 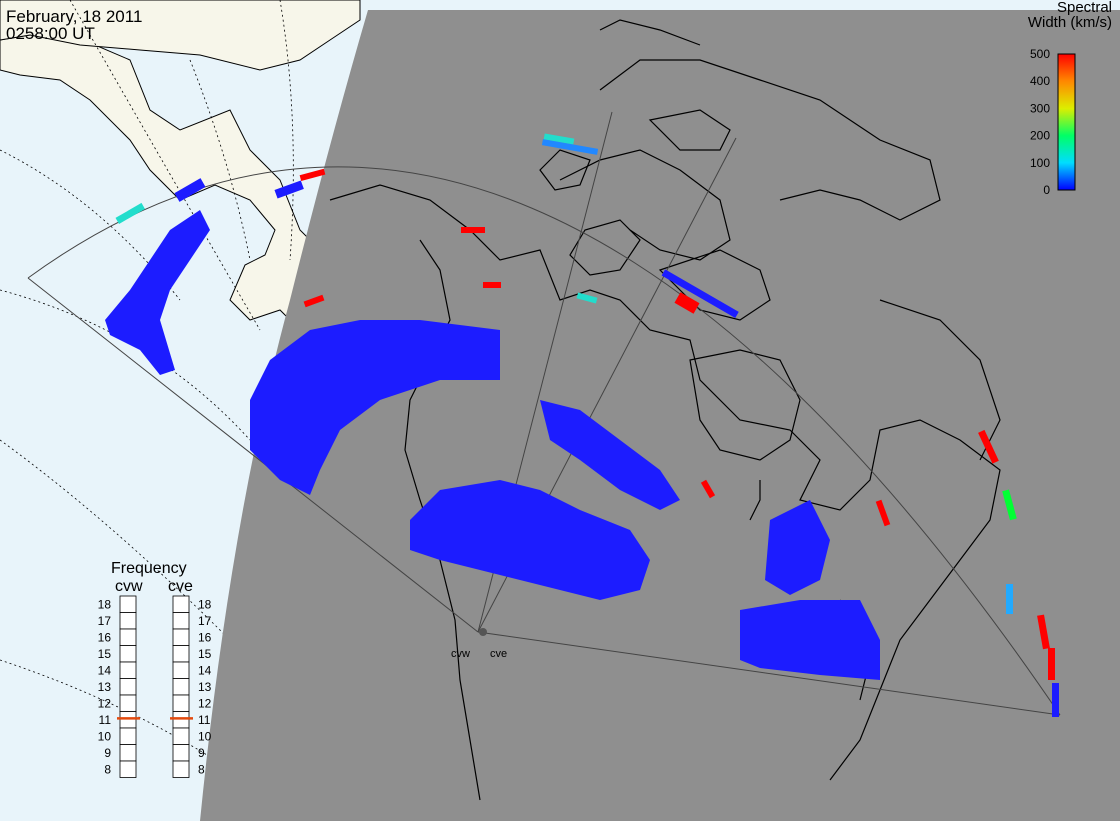 What do you see at coordinates (50, 33) in the screenshot?
I see `time-label: 0258:00 UT` at bounding box center [50, 33].